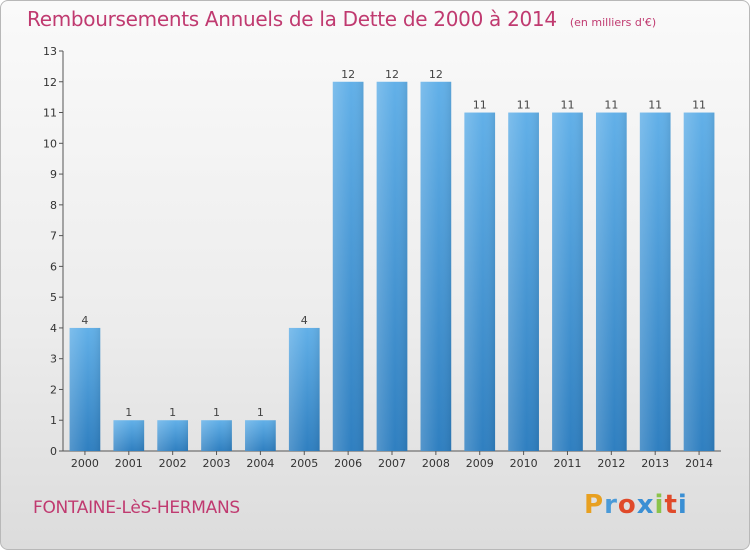  Describe the element at coordinates (480, 463) in the screenshot. I see `x-tick-label: 2009` at that location.